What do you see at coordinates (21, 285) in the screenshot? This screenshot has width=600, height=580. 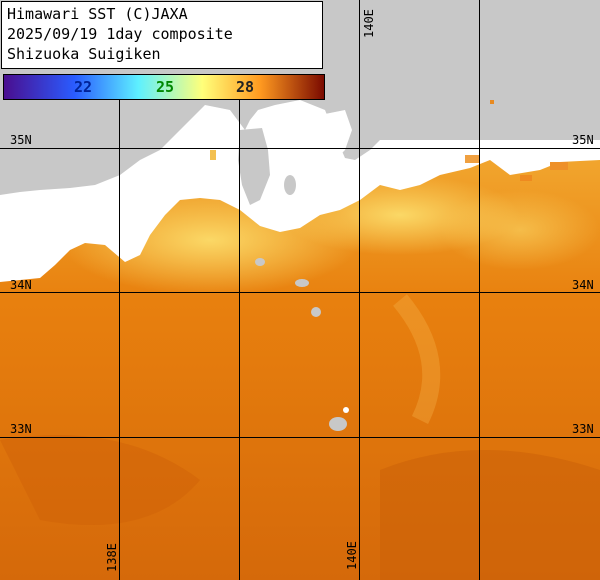 I see `lat-label-34n-left: 34N` at bounding box center [21, 285].